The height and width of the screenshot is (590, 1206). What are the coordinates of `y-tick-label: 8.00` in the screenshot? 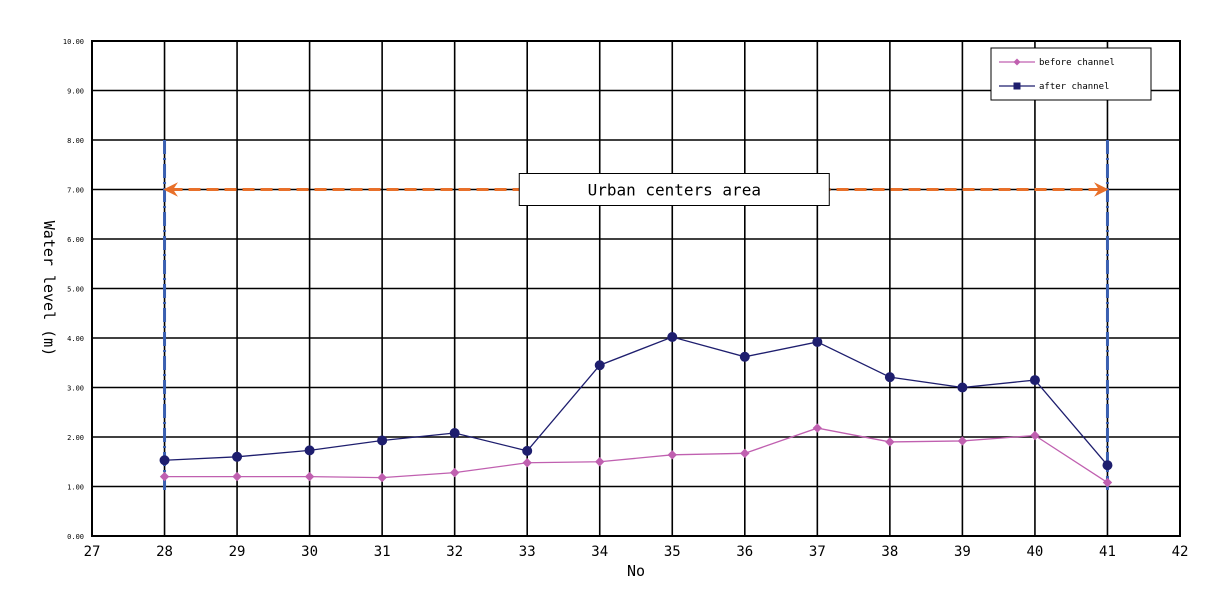 It's located at (75, 141).